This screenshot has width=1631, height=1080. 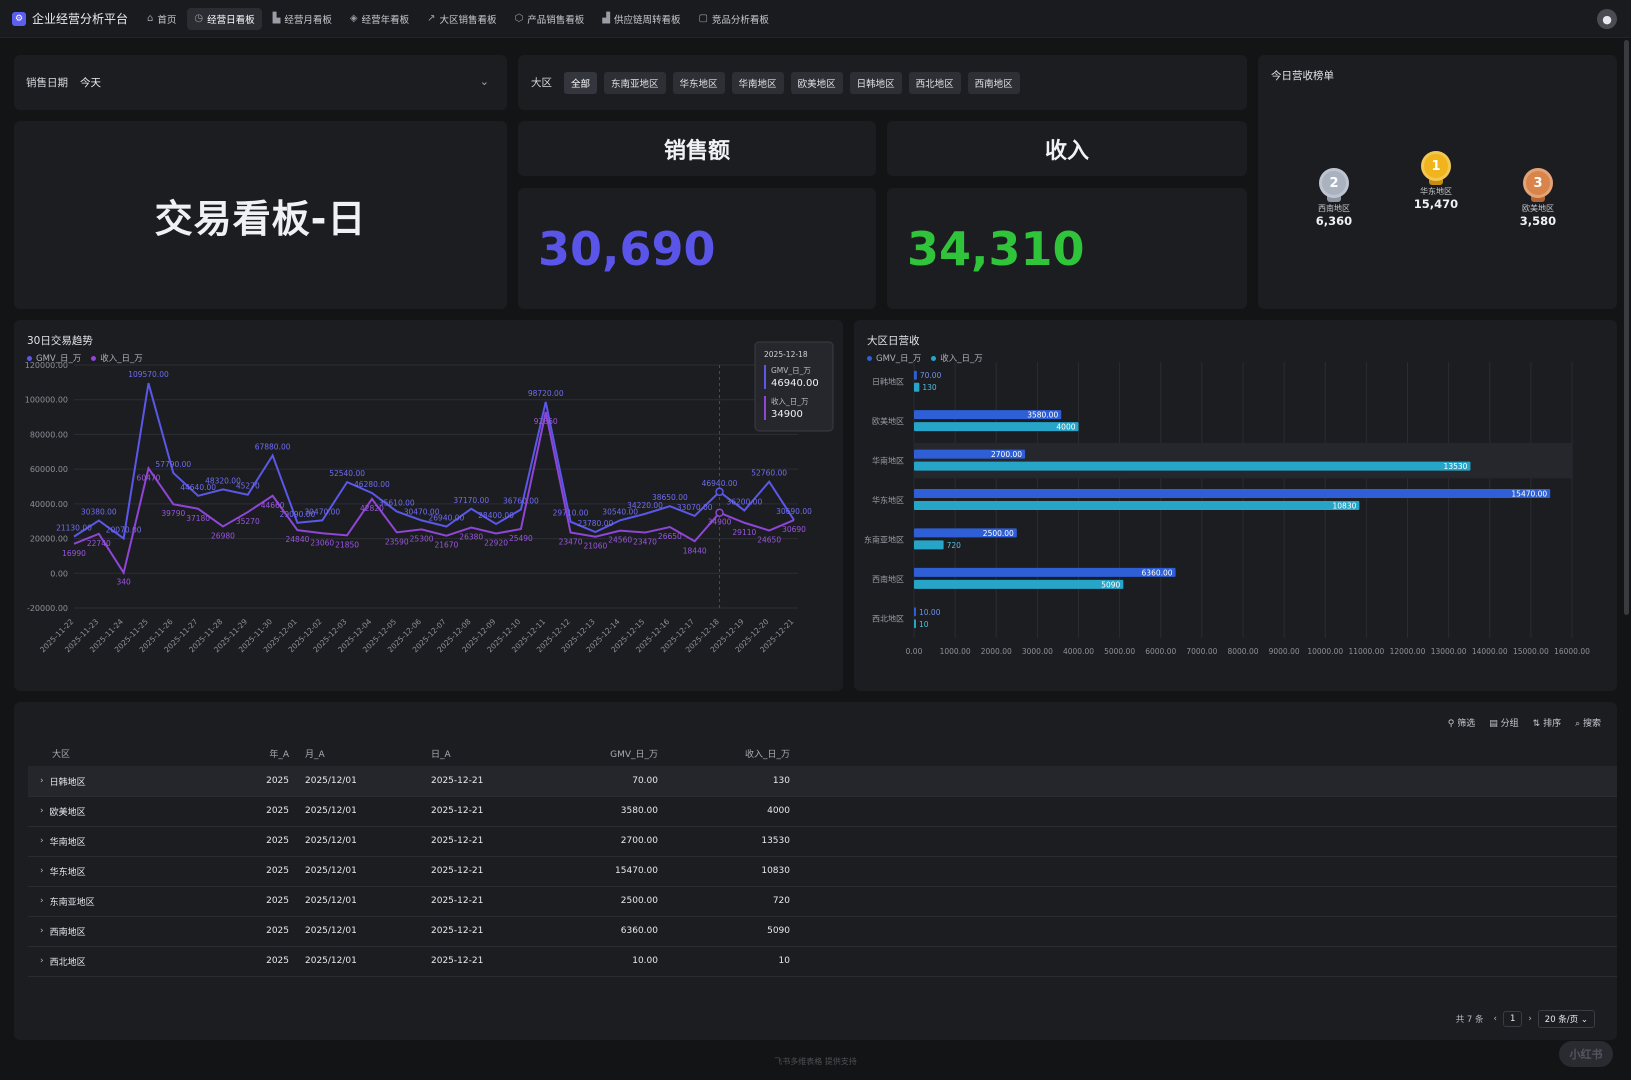 I want to click on col-day: 日_A, so click(x=441, y=754).